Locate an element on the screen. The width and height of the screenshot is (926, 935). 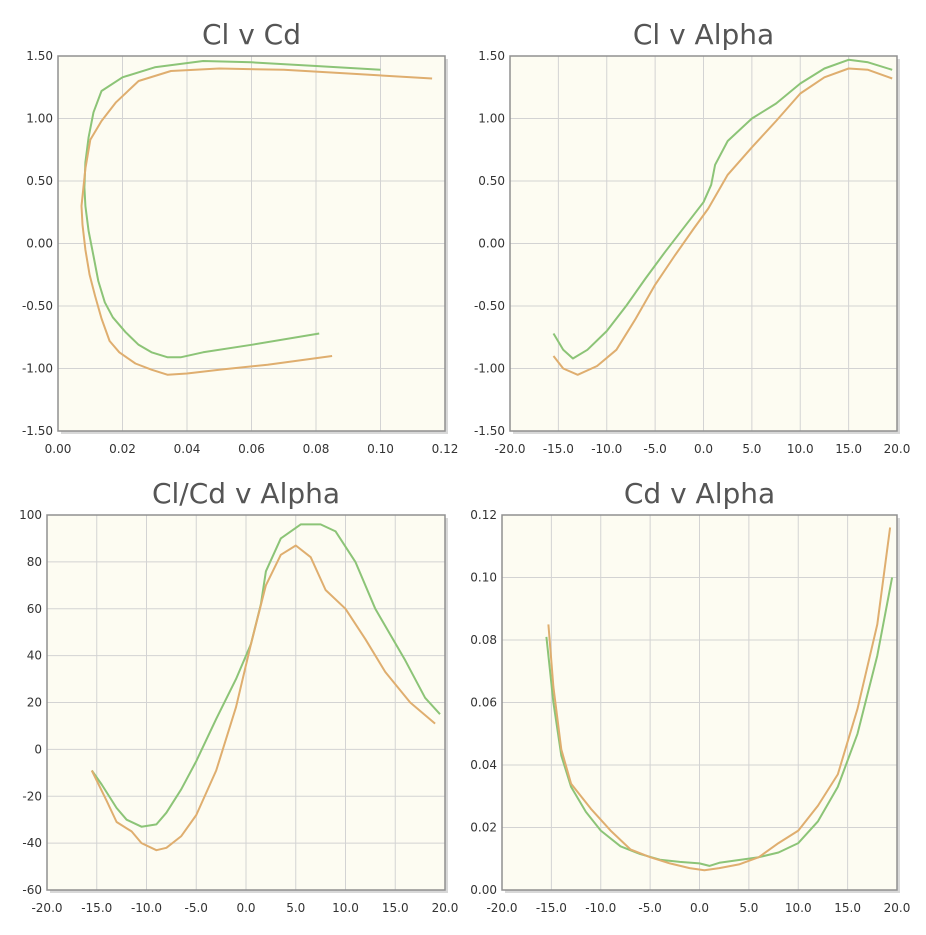
x-tick-label: 0.06 is located at coordinates (251, 449).